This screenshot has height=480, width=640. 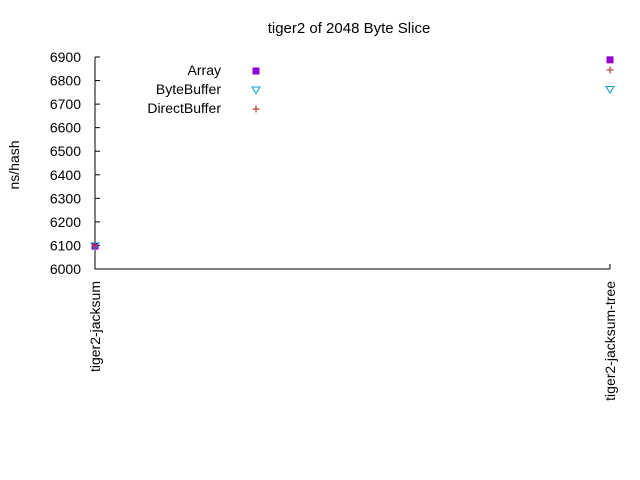 I want to click on y-tick-label: 6400, so click(x=65, y=175).